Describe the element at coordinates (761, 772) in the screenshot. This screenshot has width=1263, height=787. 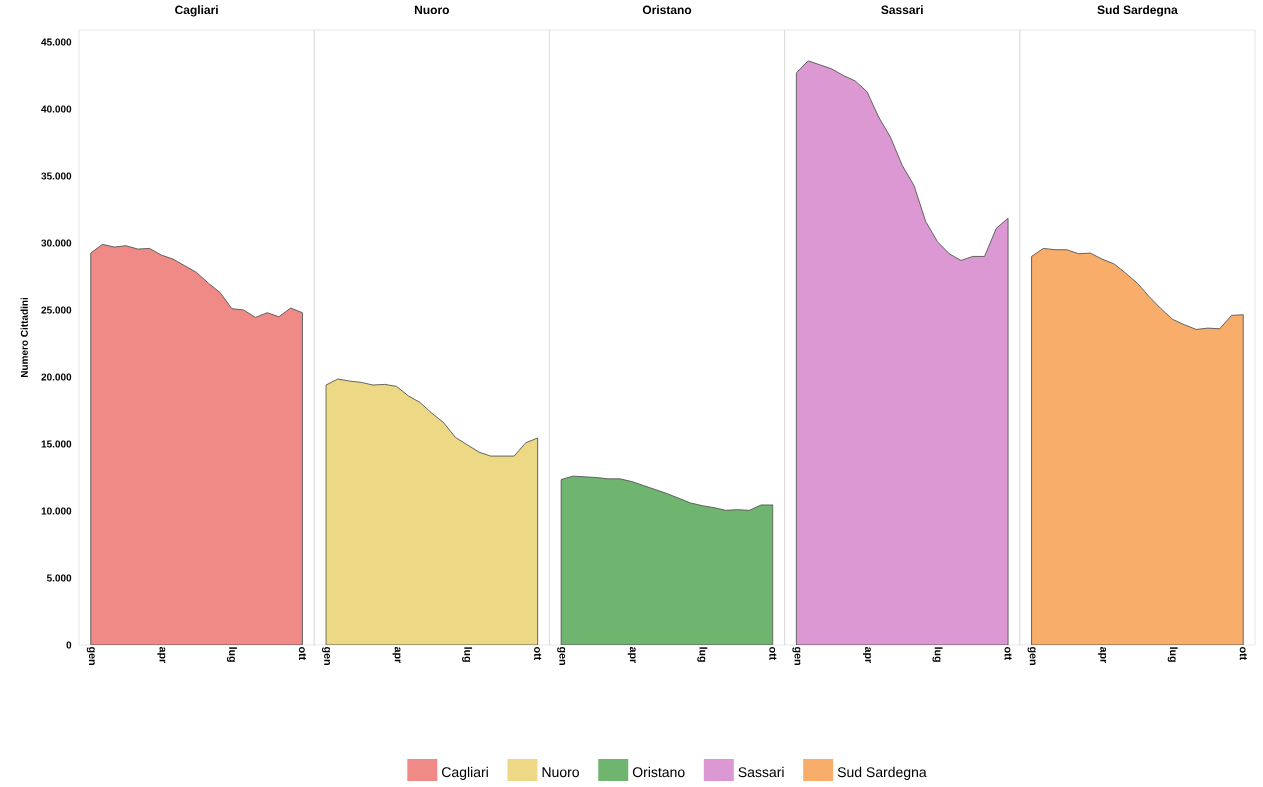
I see `legend-label: Sassari` at that location.